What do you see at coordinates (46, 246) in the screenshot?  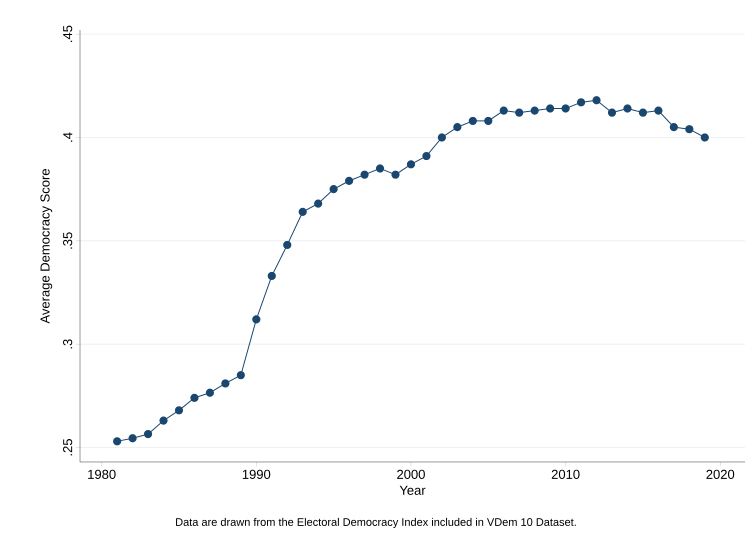 I see `y-axis-title: Average Democracy Score` at bounding box center [46, 246].